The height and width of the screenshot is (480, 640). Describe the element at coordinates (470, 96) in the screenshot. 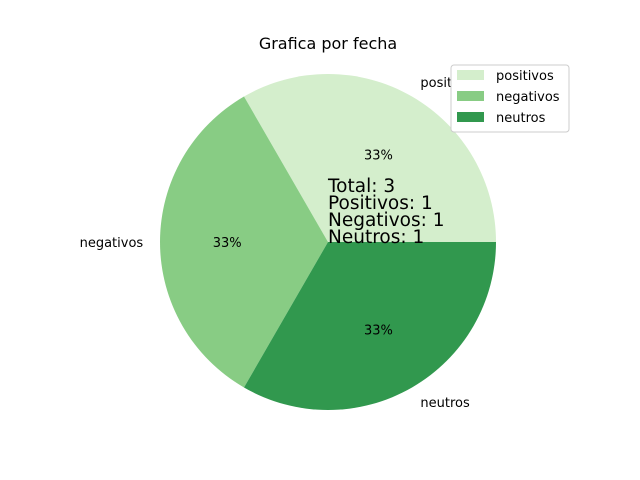

I see `legend-swatch-negativos` at that location.